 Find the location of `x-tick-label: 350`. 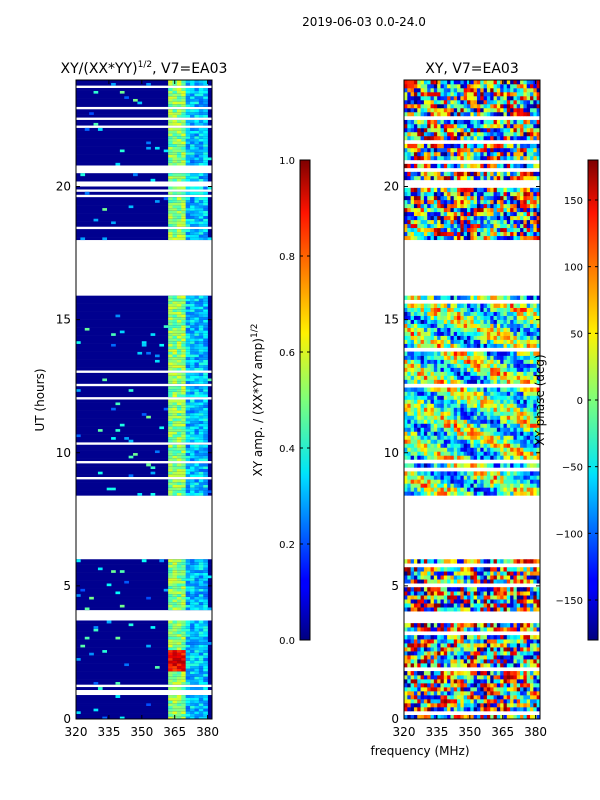

x-tick-label: 350 is located at coordinates (141, 732).